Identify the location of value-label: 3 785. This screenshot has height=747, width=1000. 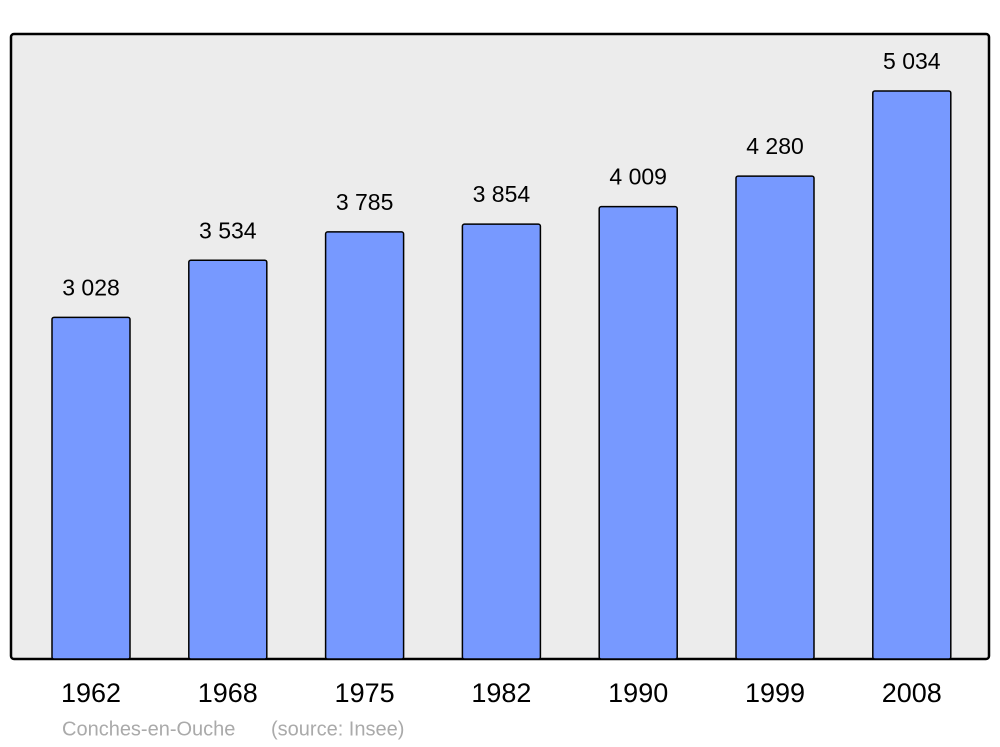
(365, 202).